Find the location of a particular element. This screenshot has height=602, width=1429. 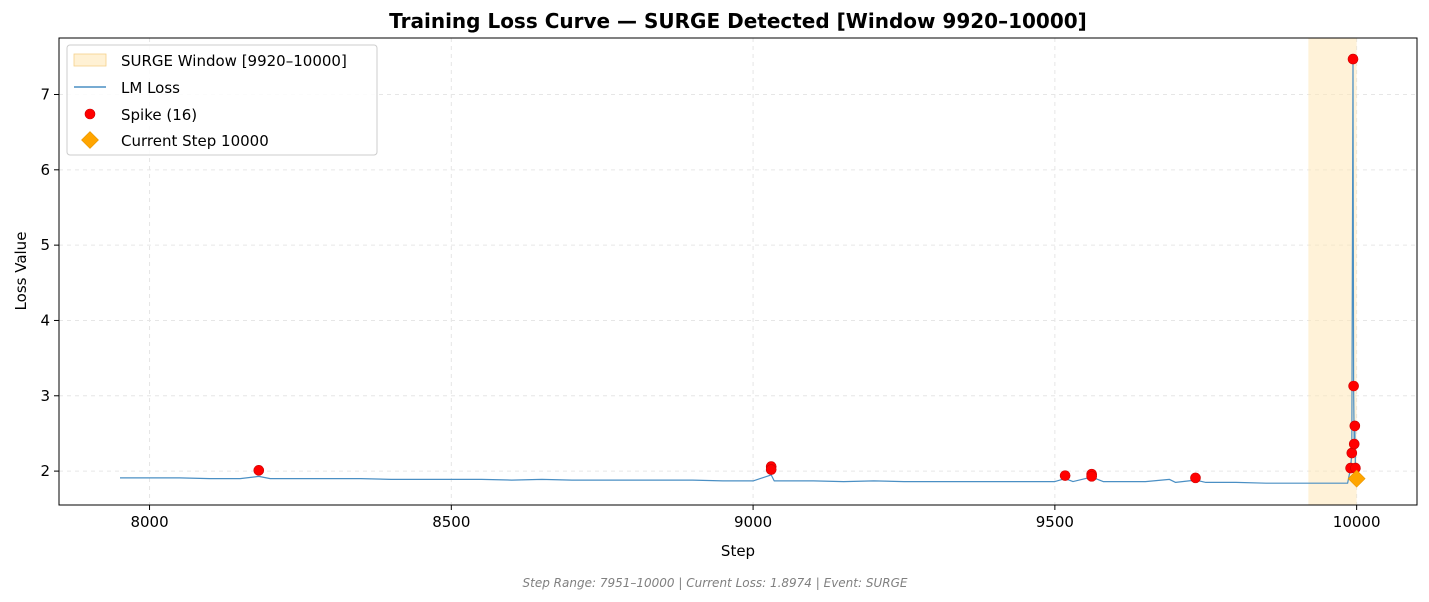

legend-surge-swatch is located at coordinates (90, 60).